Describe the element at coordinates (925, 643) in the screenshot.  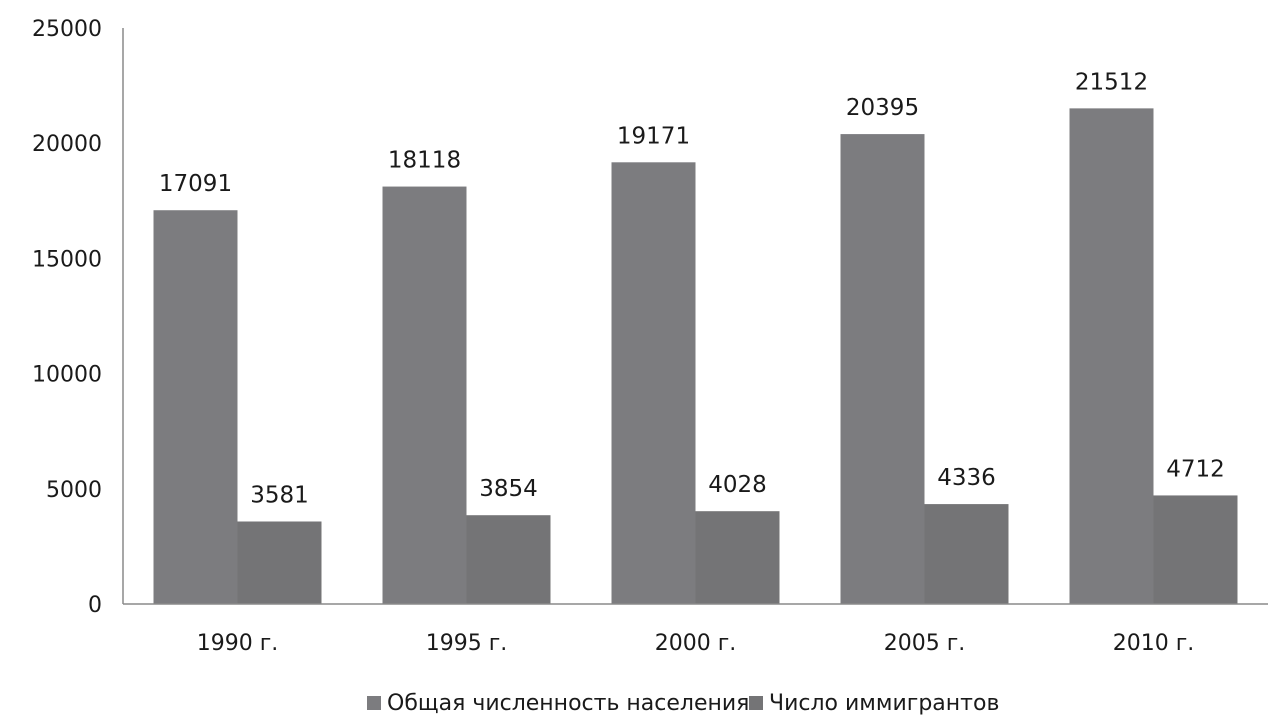
I see `x-category-label-3: 2005 г.` at that location.